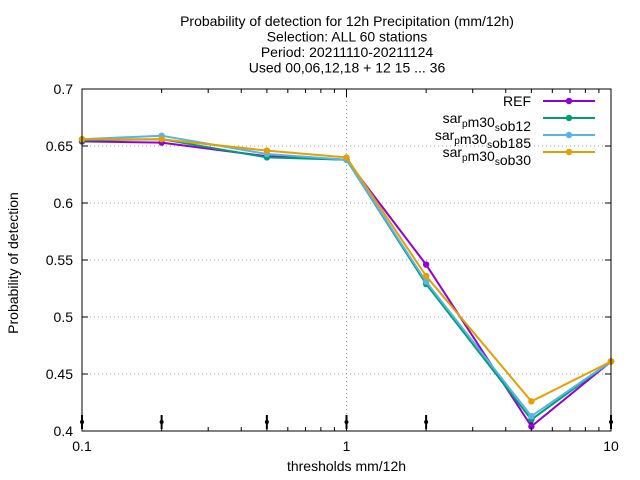 This screenshot has height=480, width=640. Describe the element at coordinates (59, 374) in the screenshot. I see `y-tick-label: 0.45` at that location.